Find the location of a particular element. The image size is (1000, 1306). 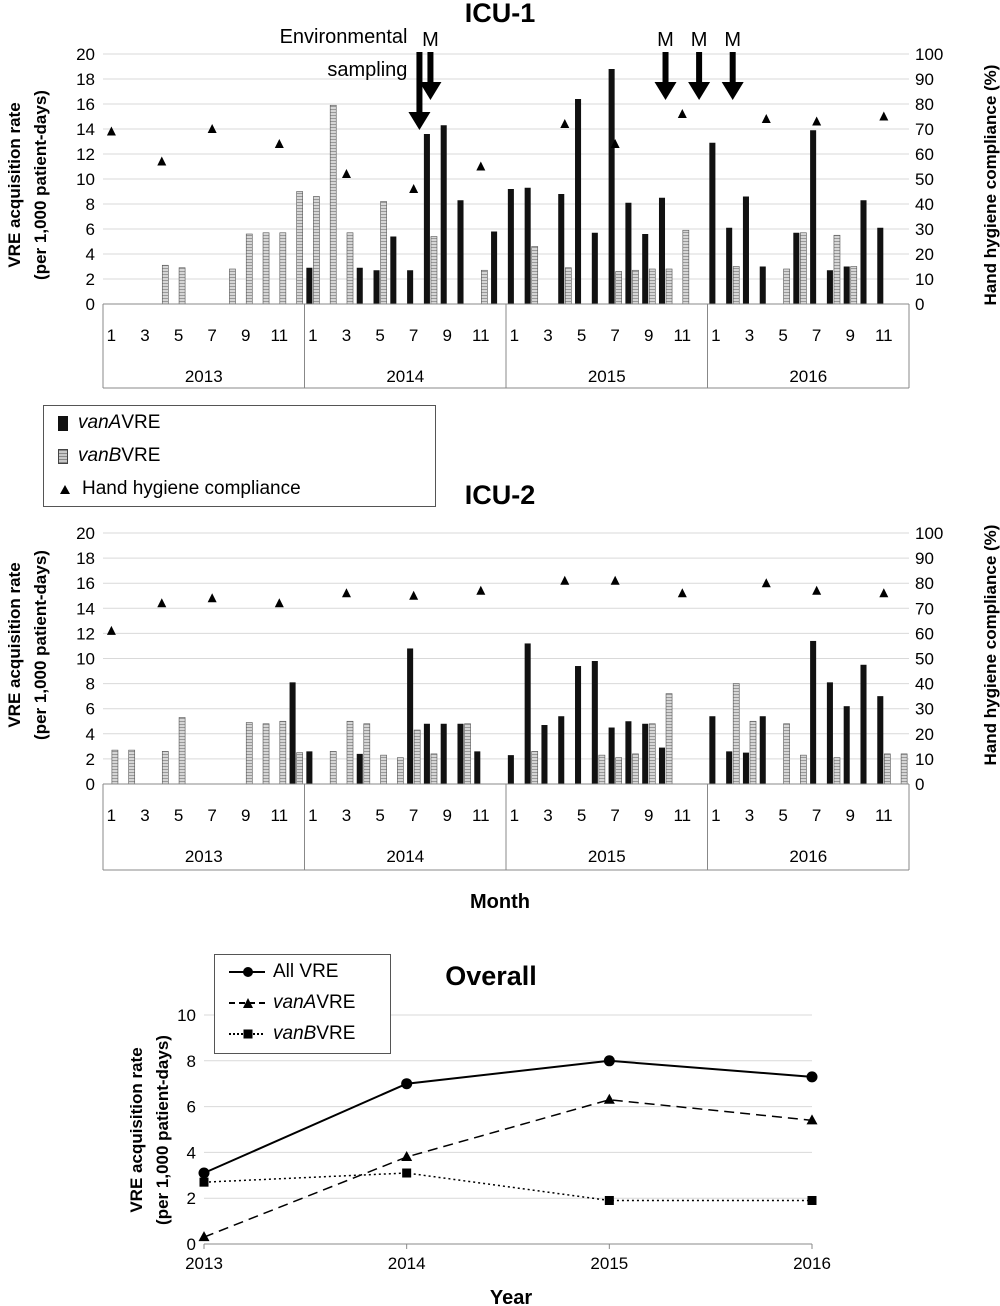

icu1-ytick-left: 14 is located at coordinates (85, 129).